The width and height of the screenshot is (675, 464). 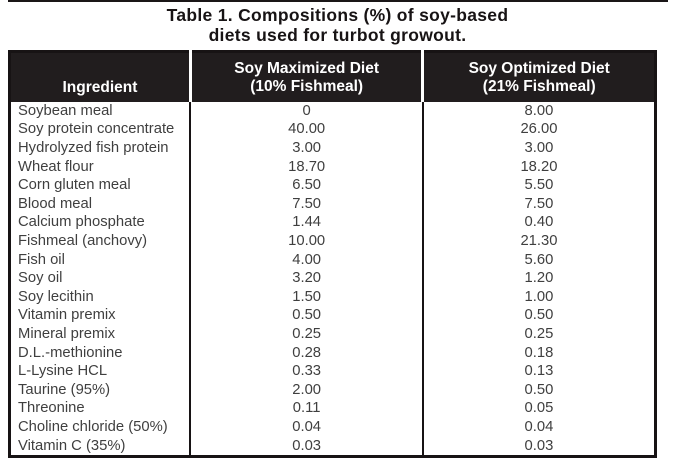 What do you see at coordinates (306, 223) in the screenshot?
I see `soy-maximized-value-cell: 1.44` at bounding box center [306, 223].